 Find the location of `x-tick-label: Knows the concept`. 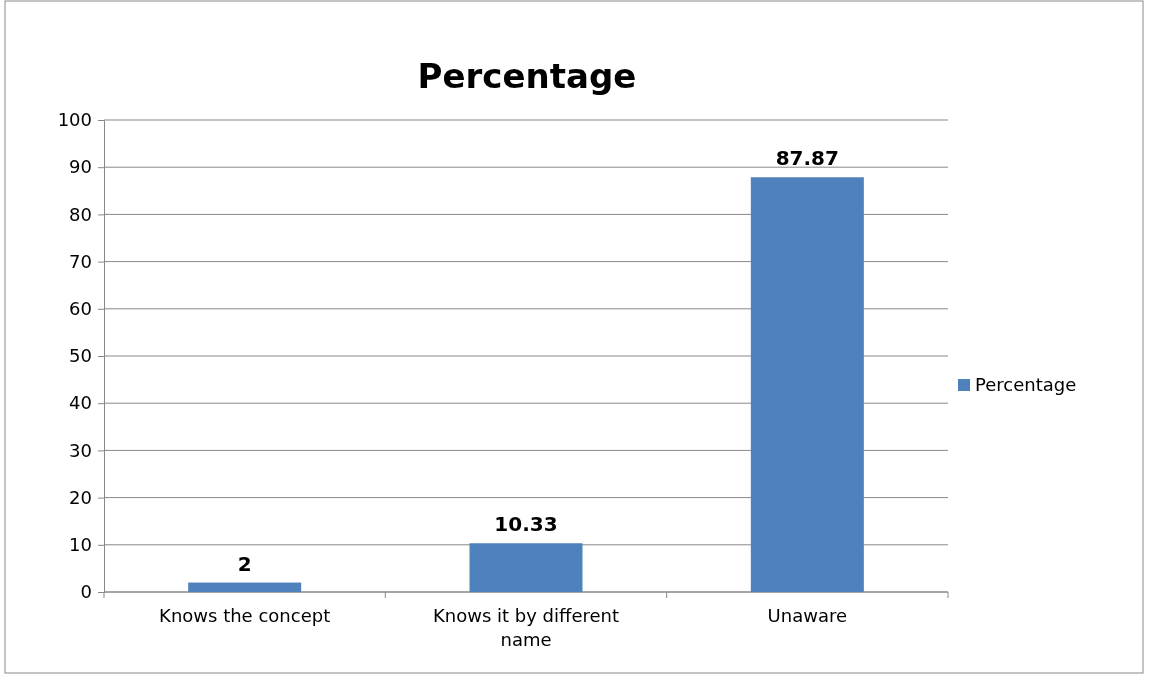

x-tick-label: Knows the concept is located at coordinates (245, 615).